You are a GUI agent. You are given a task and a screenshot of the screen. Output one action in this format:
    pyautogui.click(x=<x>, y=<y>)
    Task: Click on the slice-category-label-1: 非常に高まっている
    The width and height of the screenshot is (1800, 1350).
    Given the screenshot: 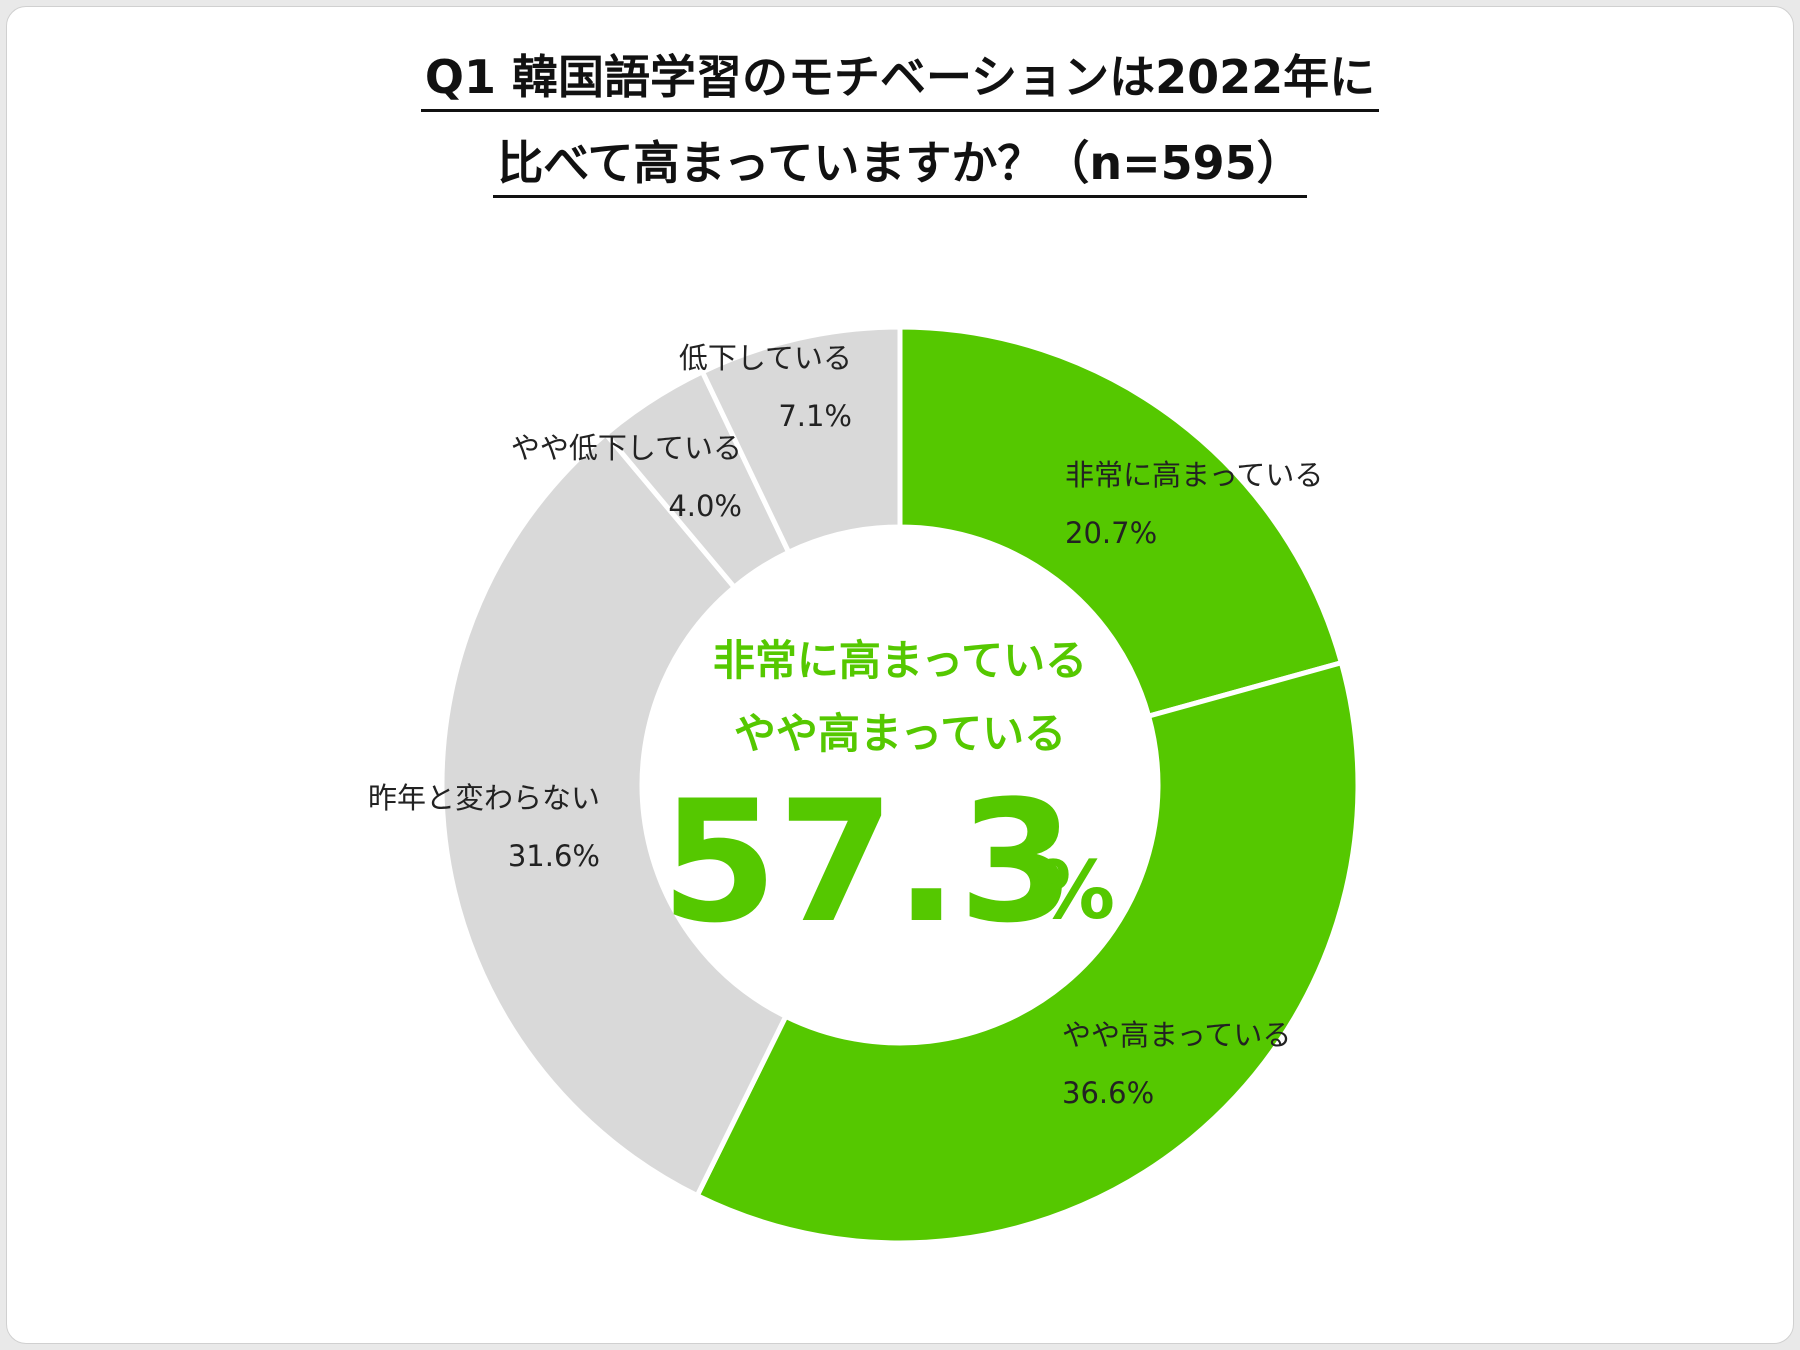 What is the action you would take?
    pyautogui.click(x=1194, y=475)
    